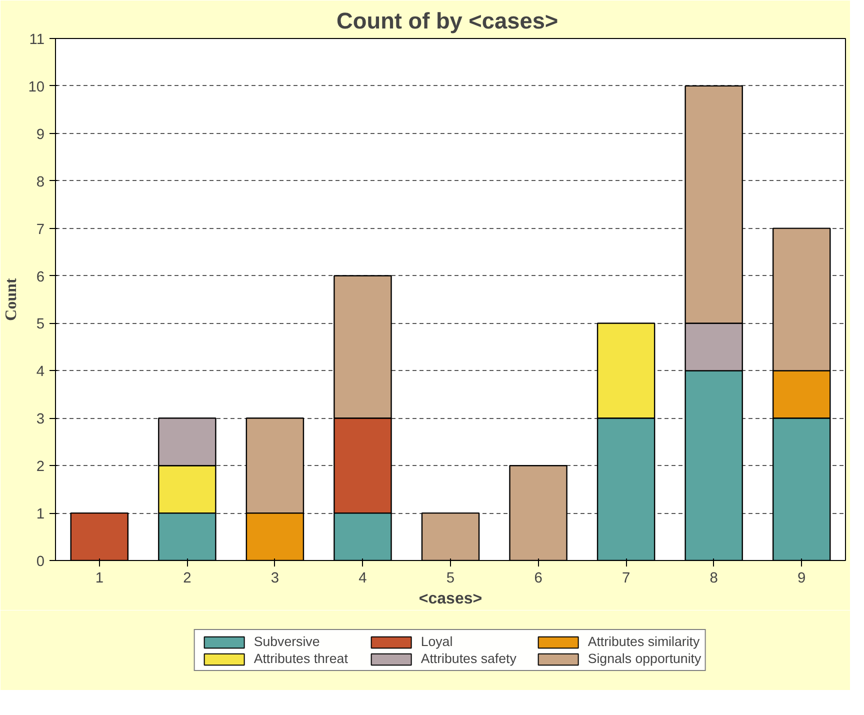 Image resolution: width=864 pixels, height=715 pixels. What do you see at coordinates (450, 599) in the screenshot?
I see `x-axis-title: <cases>` at bounding box center [450, 599].